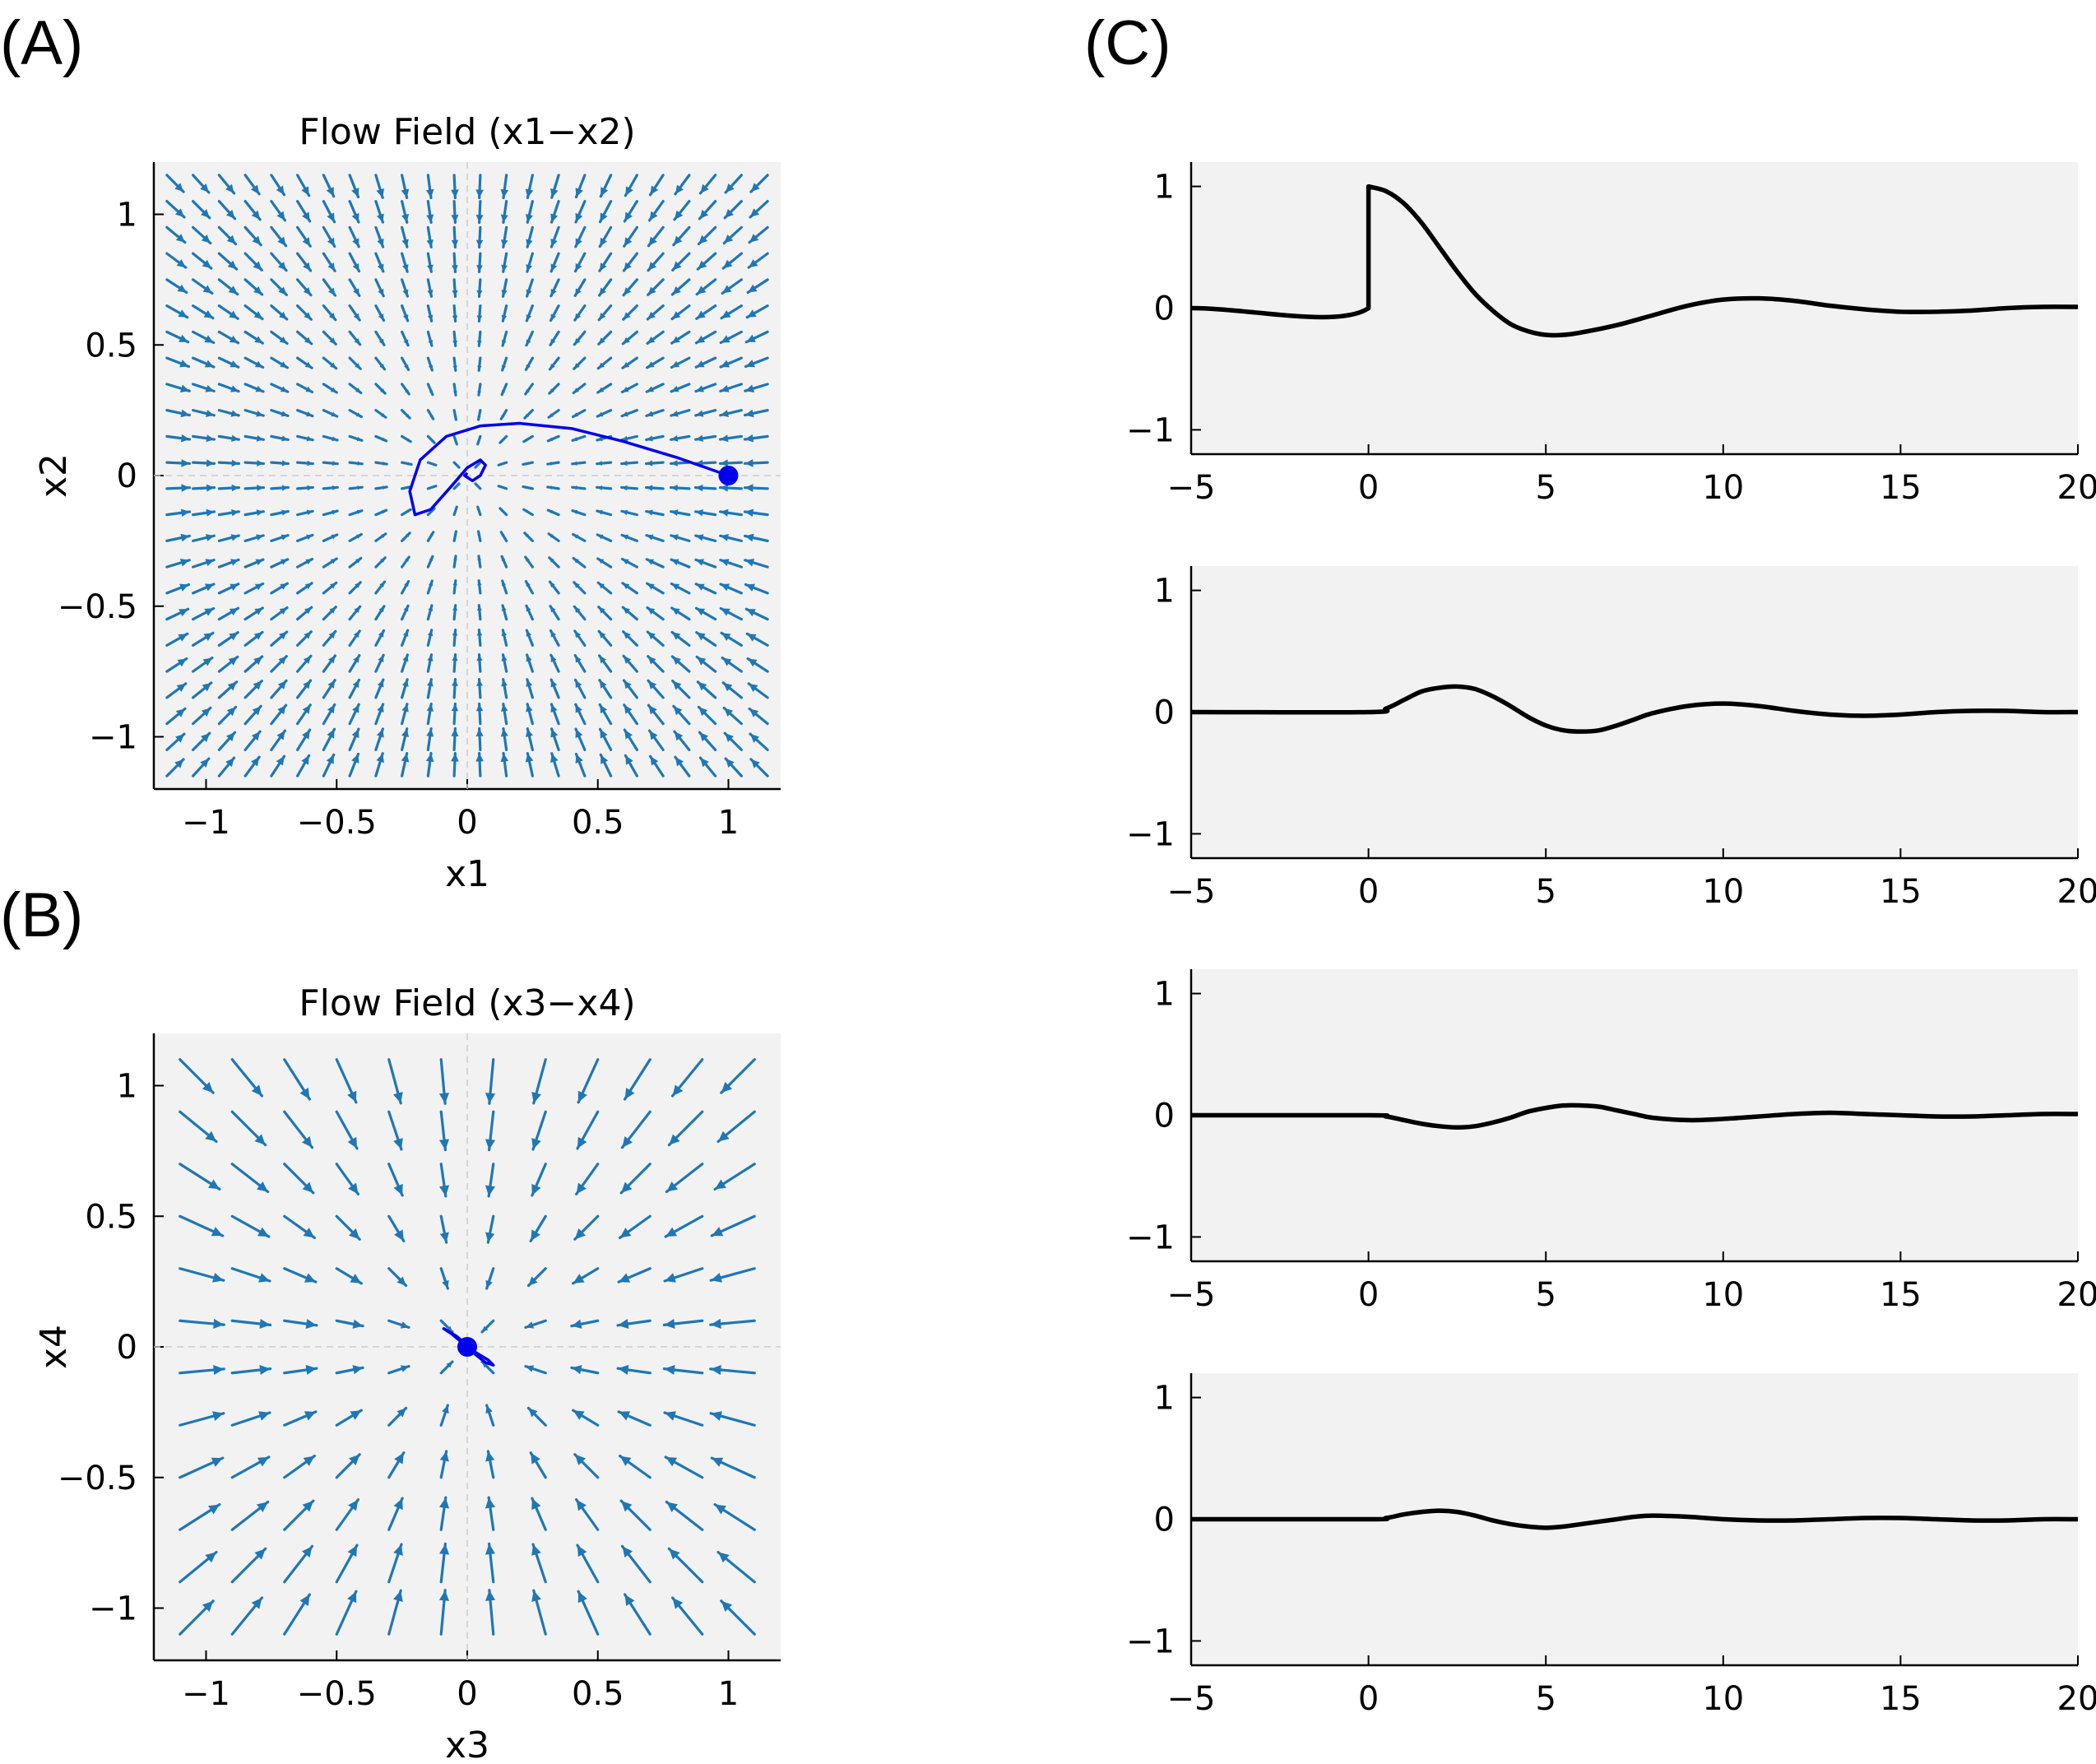  Describe the element at coordinates (598, 1694) in the screenshot. I see `x-tick-label: 0.5` at that location.